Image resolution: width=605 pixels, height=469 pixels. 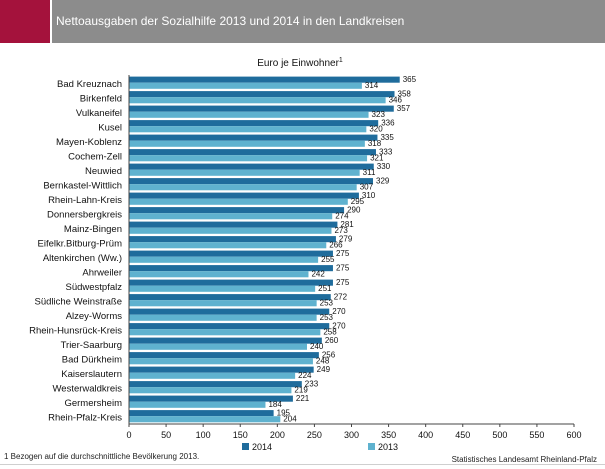 I want to click on category-label: Trier-Saarburg, so click(x=91, y=345).